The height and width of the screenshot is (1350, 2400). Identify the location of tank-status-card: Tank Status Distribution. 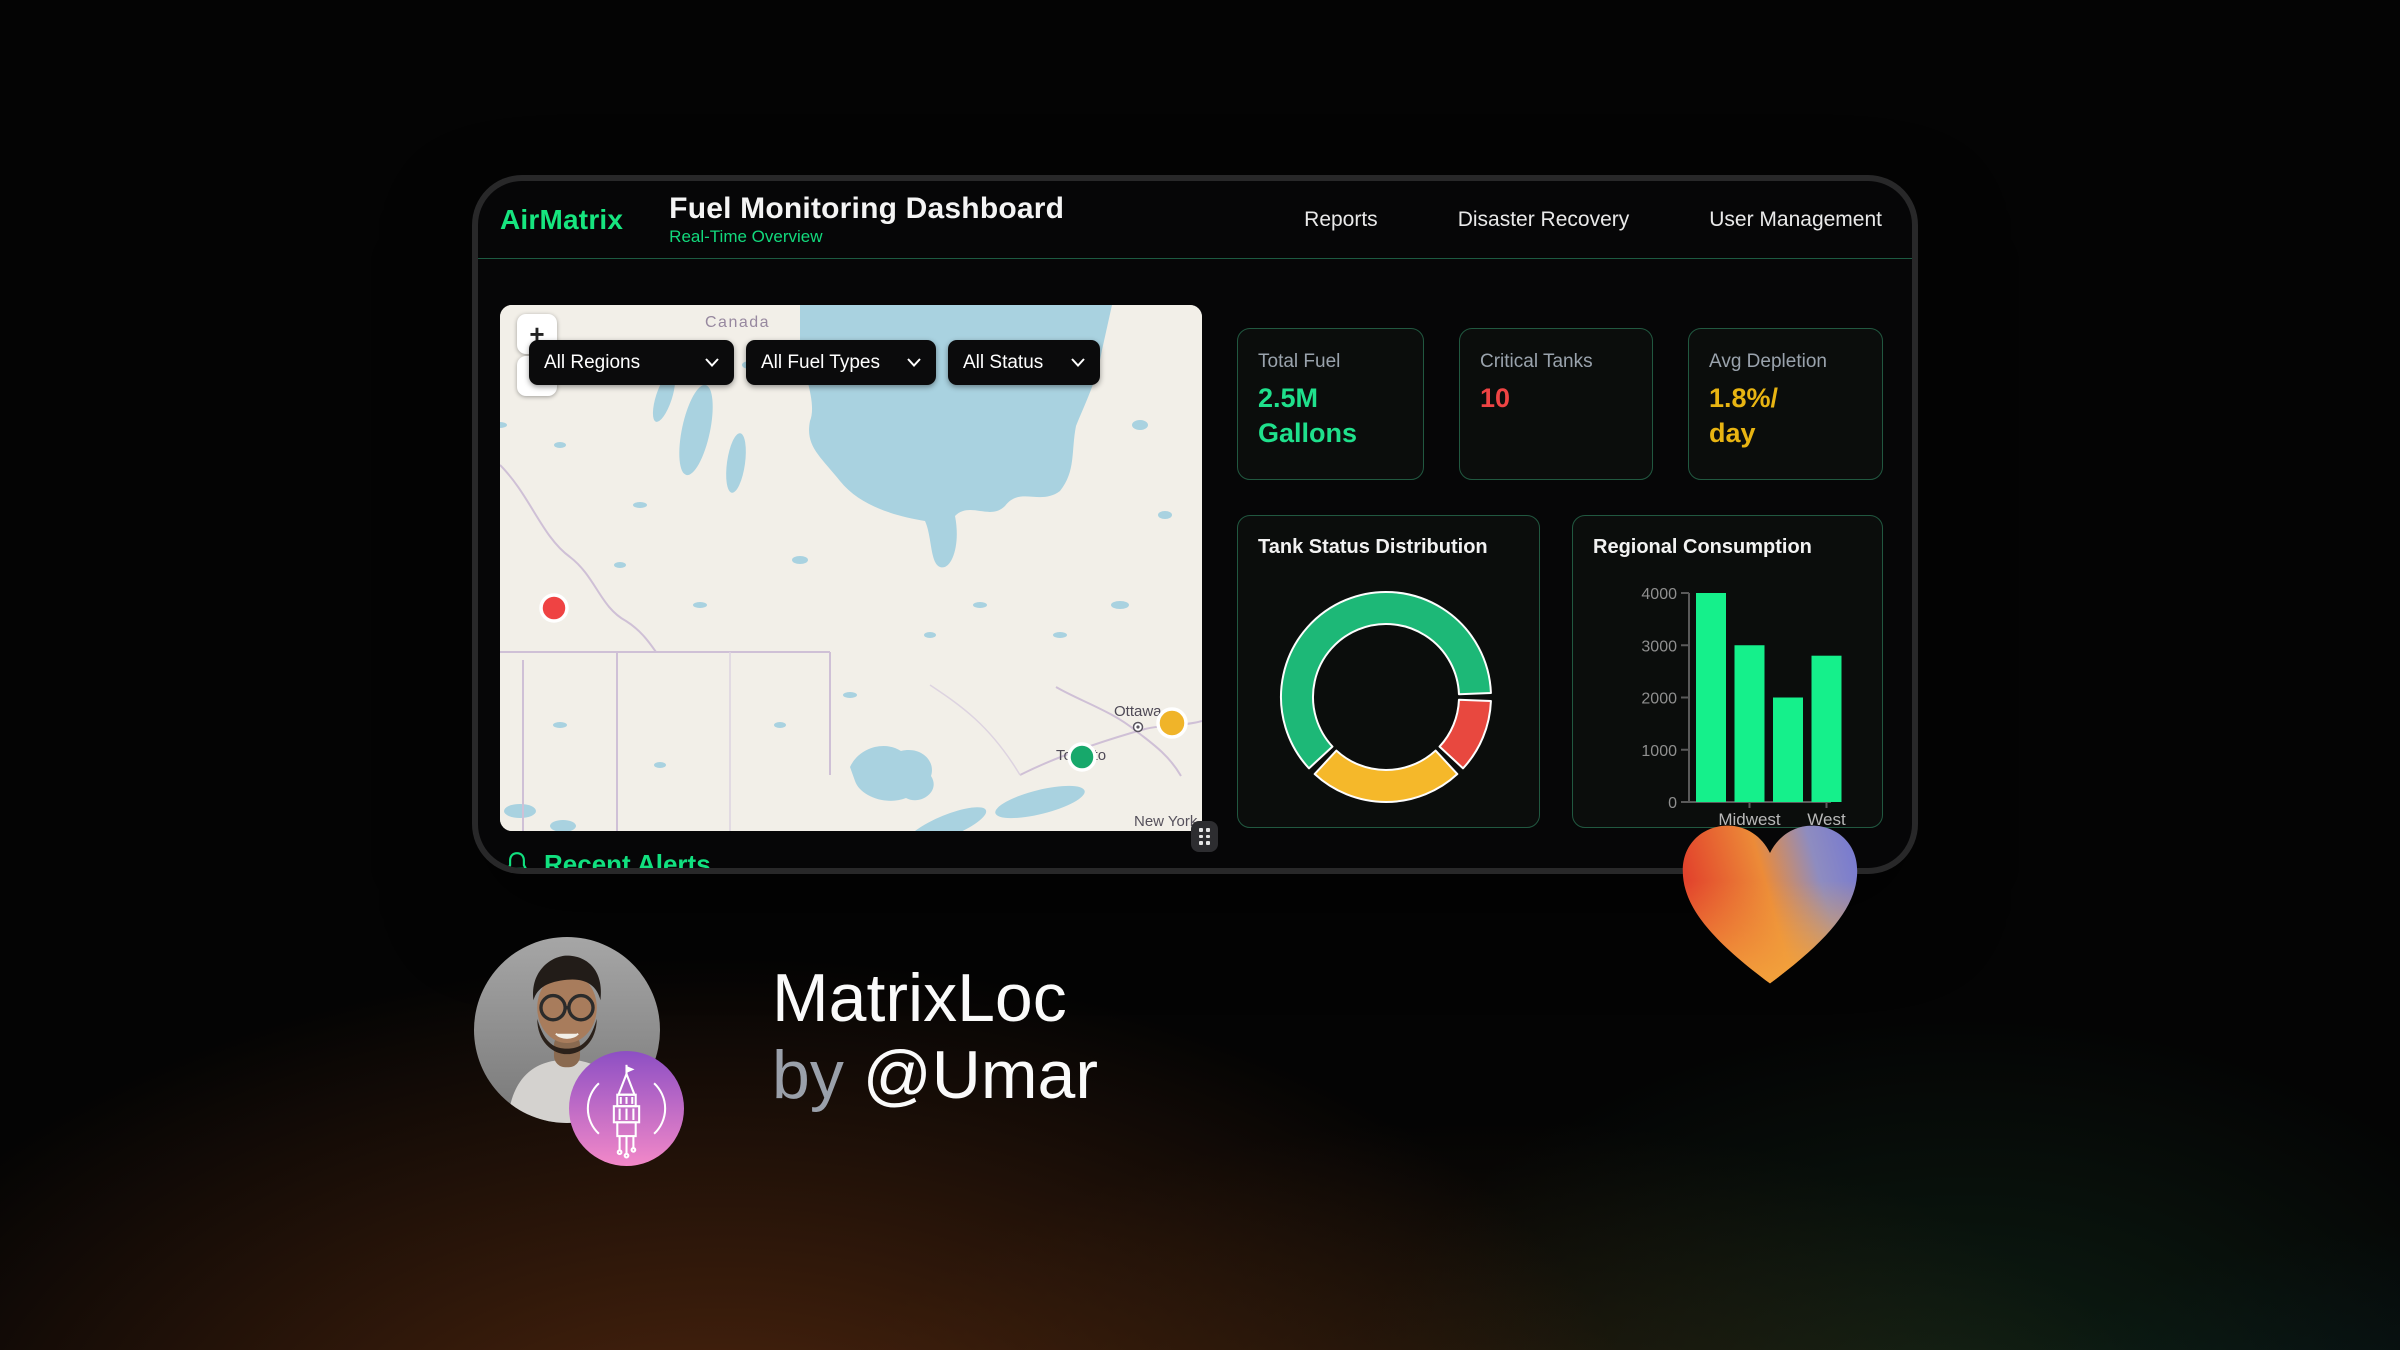
(1388, 671).